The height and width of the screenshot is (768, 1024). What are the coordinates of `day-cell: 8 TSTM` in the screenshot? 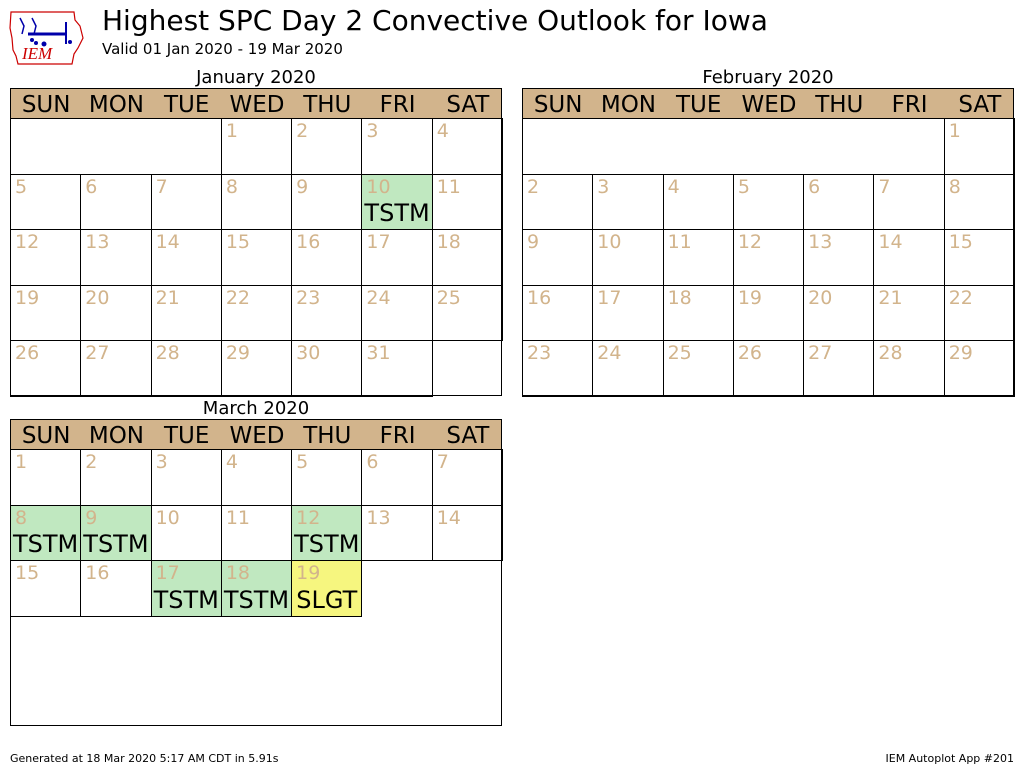 It's located at (46, 532).